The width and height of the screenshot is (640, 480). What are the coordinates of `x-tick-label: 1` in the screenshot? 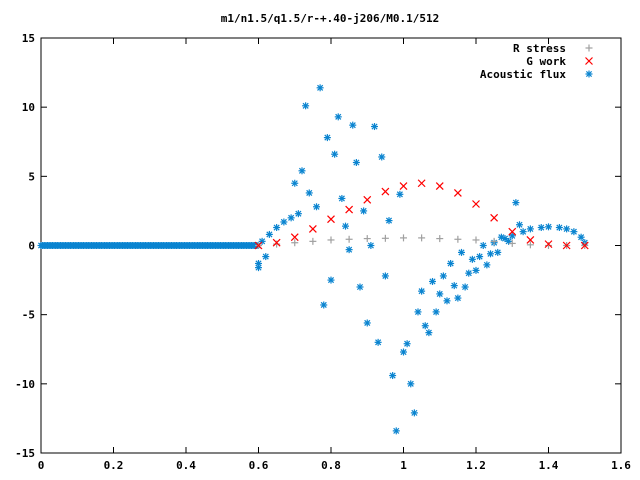 It's located at (403, 465).